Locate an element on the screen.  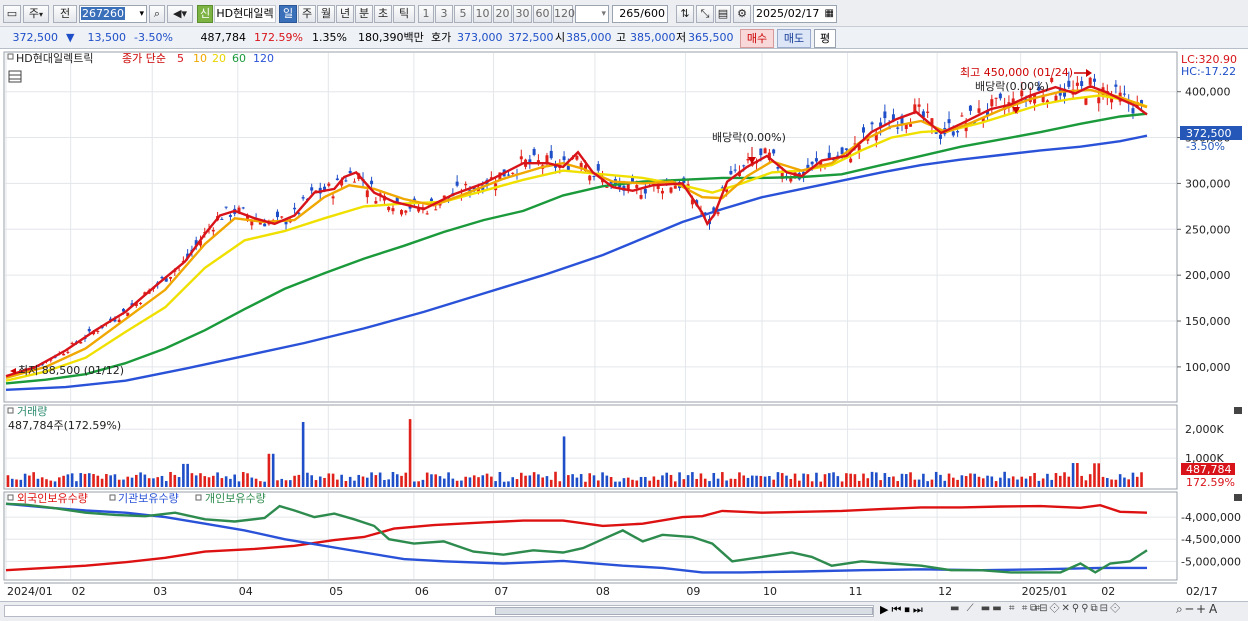
buy-button: 매수 is located at coordinates (757, 38).